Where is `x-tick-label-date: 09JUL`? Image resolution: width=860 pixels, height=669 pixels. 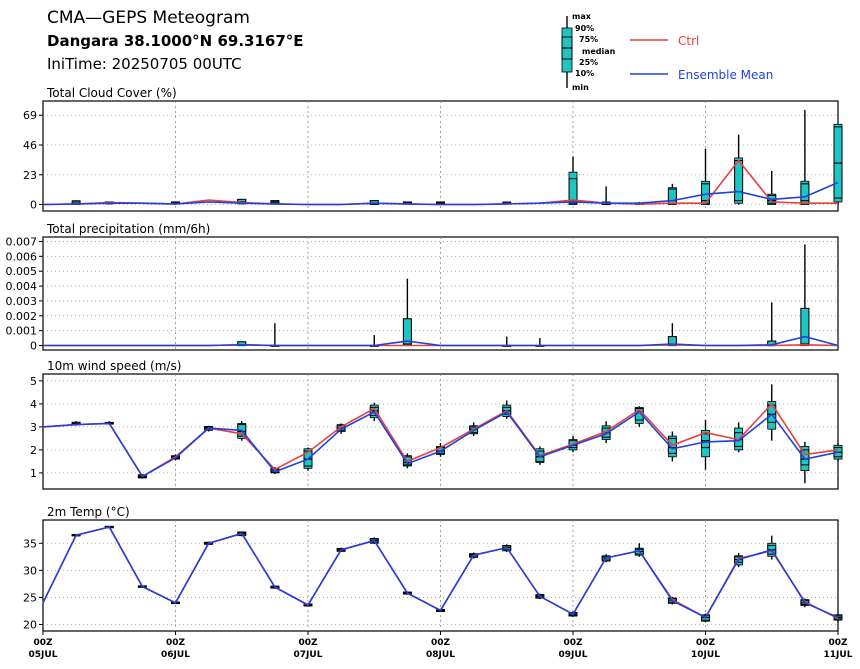 x-tick-label-date: 09JUL is located at coordinates (573, 655).